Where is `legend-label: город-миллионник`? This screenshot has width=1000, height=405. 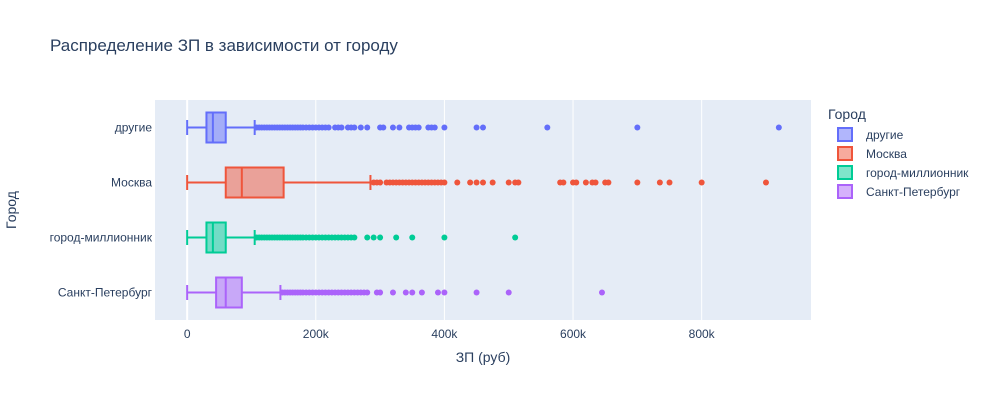
legend-label: город-миллионник is located at coordinates (917, 173).